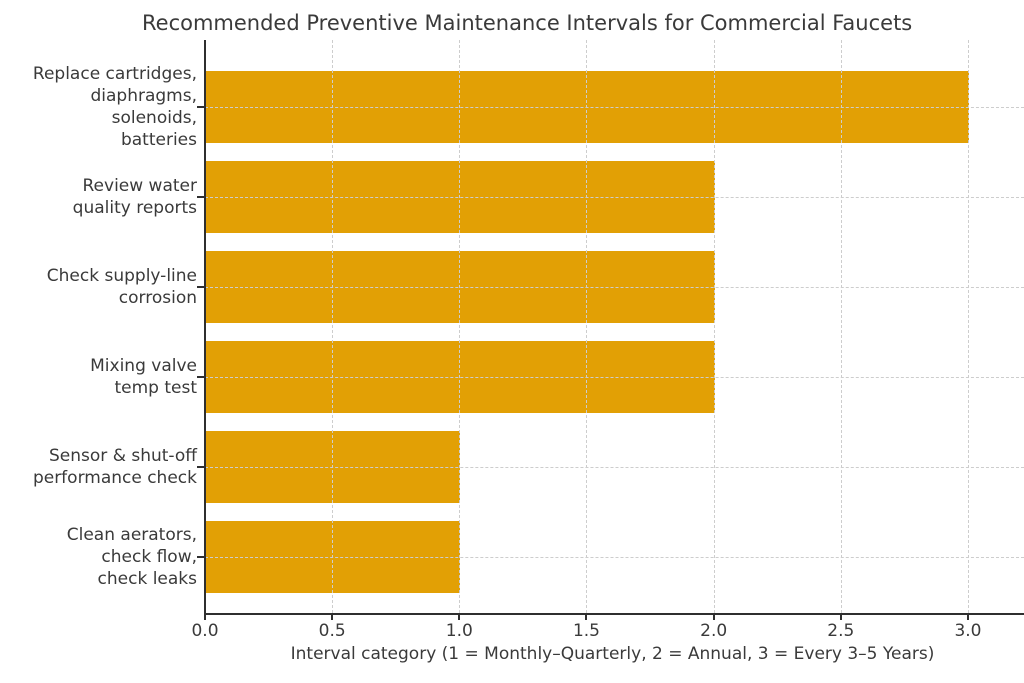 This screenshot has height=683, width=1024. I want to click on y-tick-label: Clean aerators, check flow, check leaks, so click(131, 557).